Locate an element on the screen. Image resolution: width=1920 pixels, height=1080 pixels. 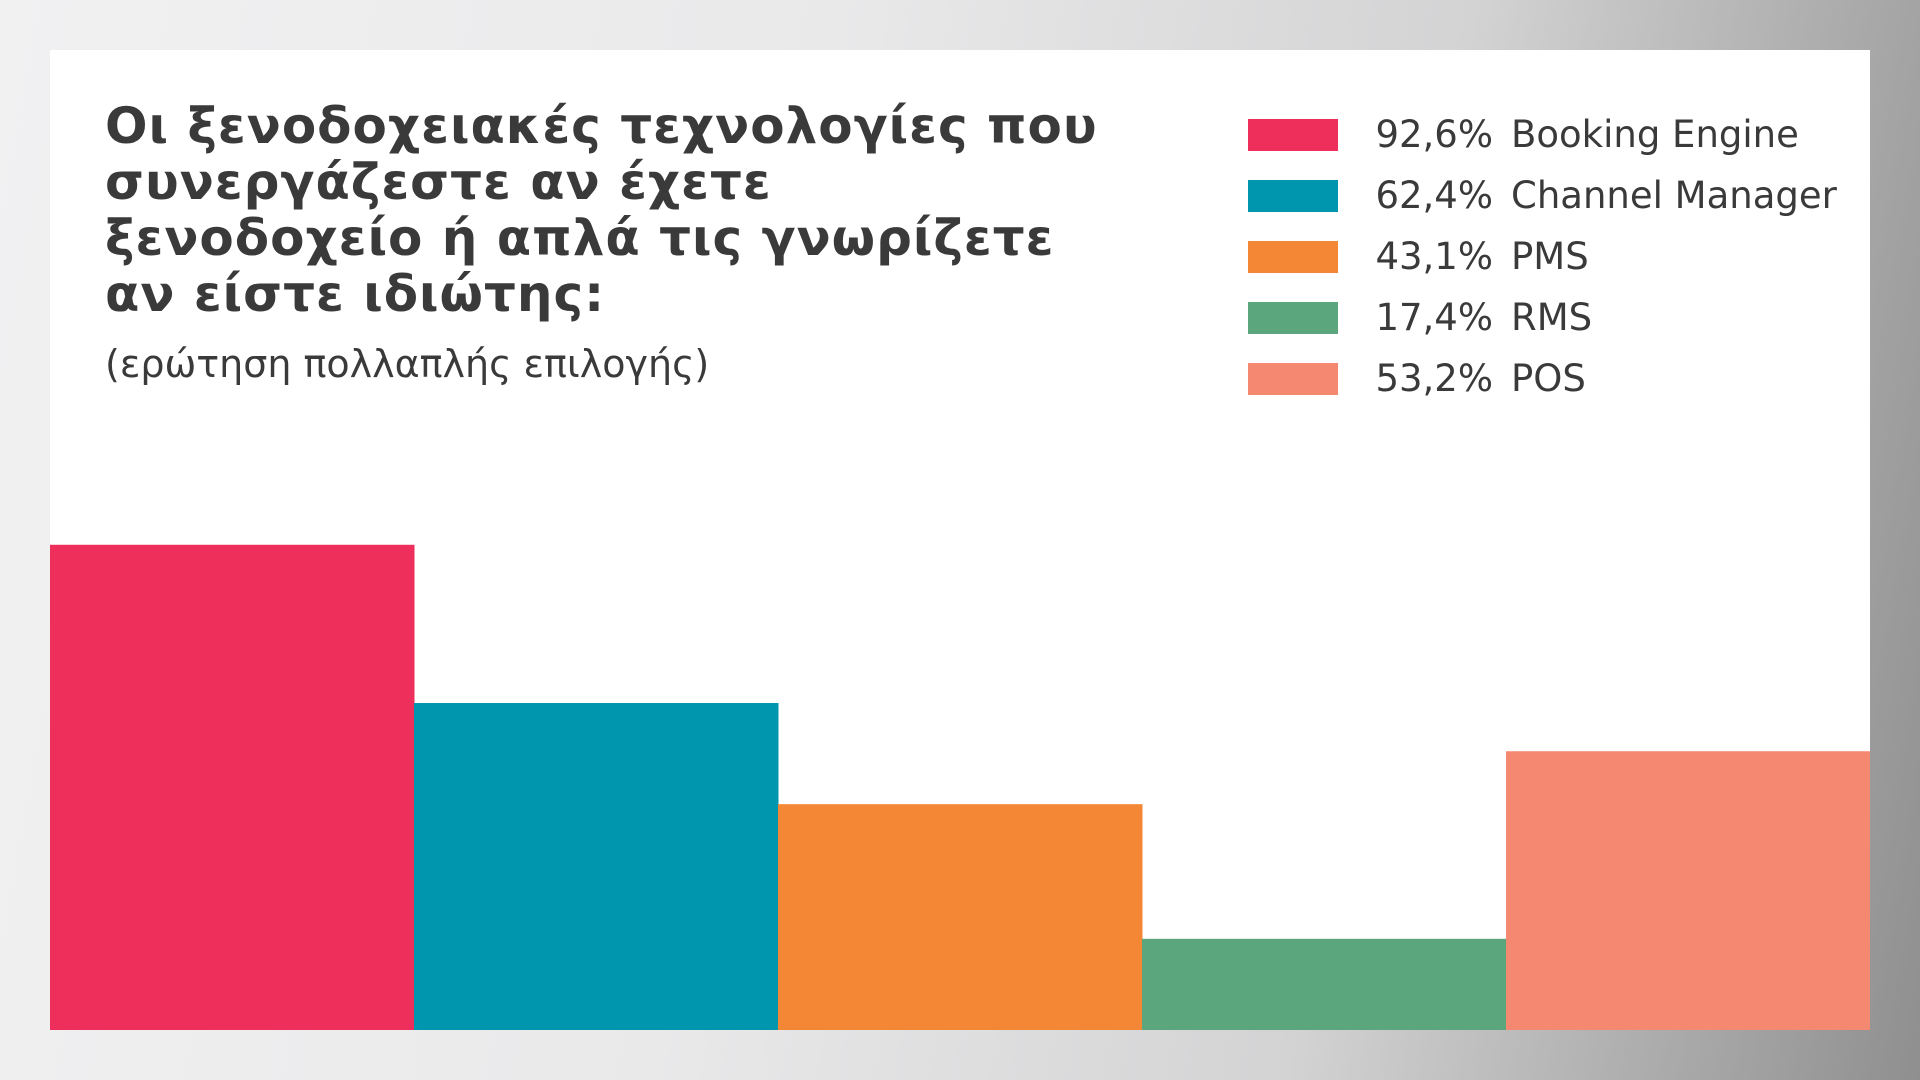
legend-value: 17,4% is located at coordinates (1434, 317).